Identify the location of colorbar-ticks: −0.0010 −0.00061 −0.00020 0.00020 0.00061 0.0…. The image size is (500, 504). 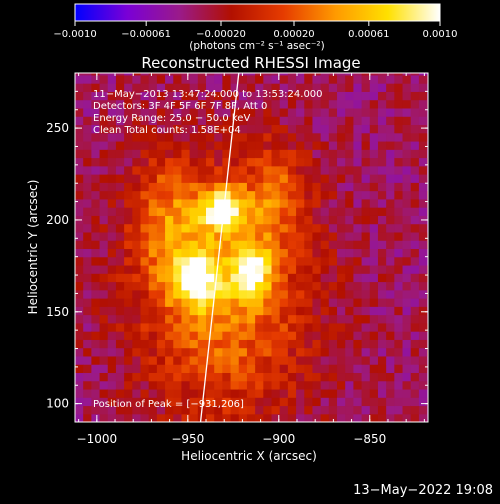
(255, 30).